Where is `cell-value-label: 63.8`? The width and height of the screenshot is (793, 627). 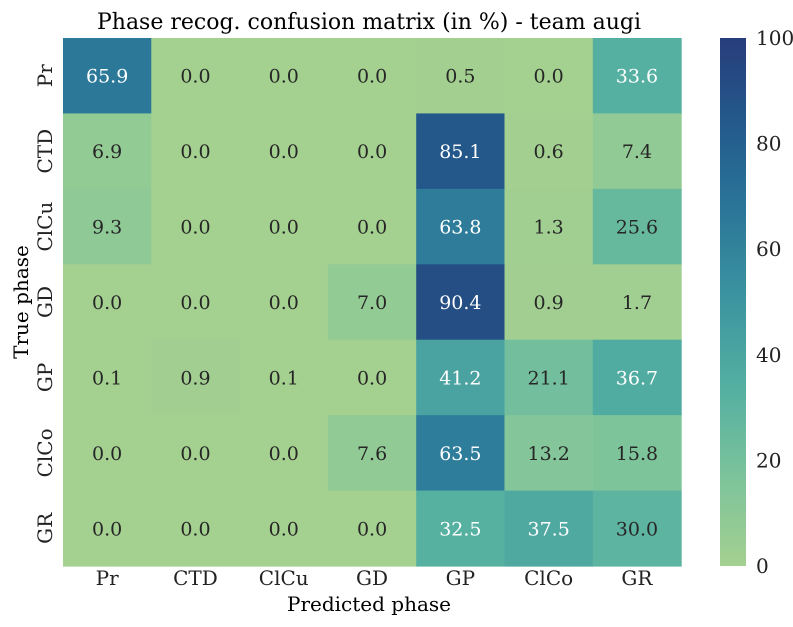
cell-value-label: 63.8 is located at coordinates (460, 228).